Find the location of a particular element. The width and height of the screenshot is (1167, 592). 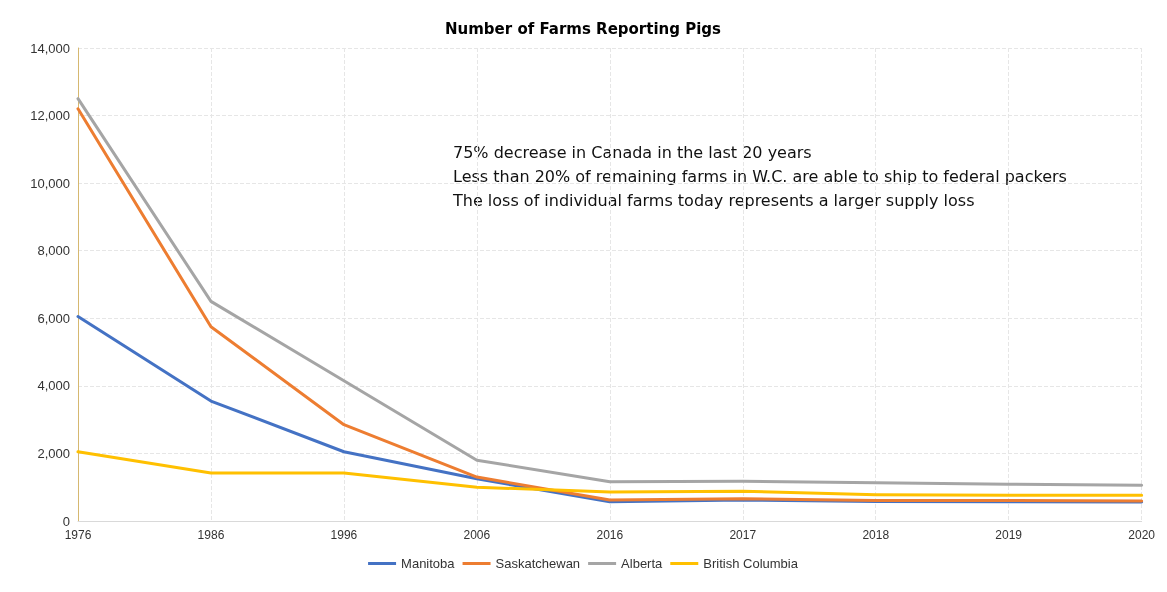

x-tick-label: 1986 is located at coordinates (211, 535).